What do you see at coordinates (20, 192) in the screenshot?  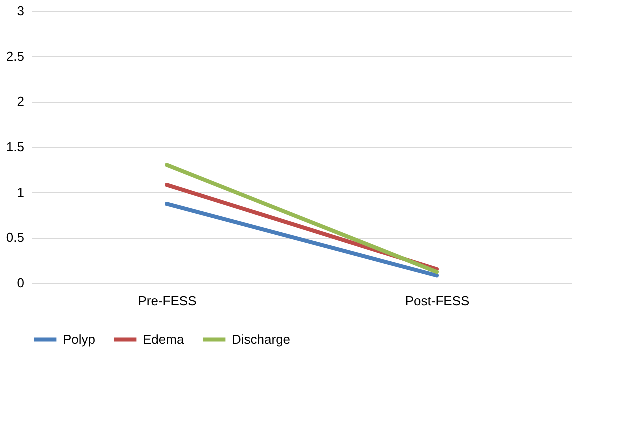 I see `y-tick-label: 1` at bounding box center [20, 192].